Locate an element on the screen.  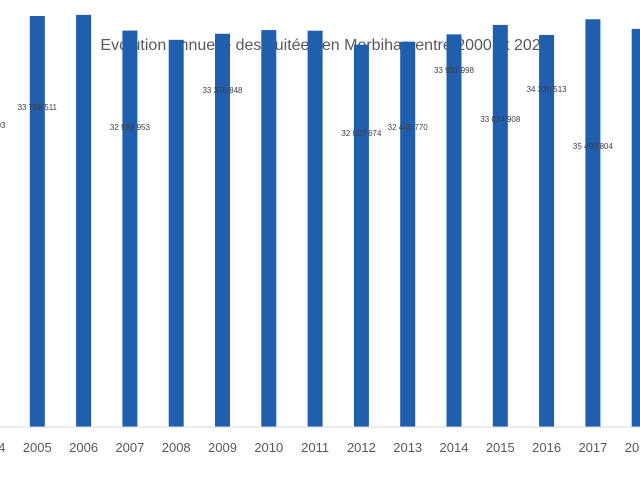
data-label-2005: 33 758 511 is located at coordinates (38, 107).